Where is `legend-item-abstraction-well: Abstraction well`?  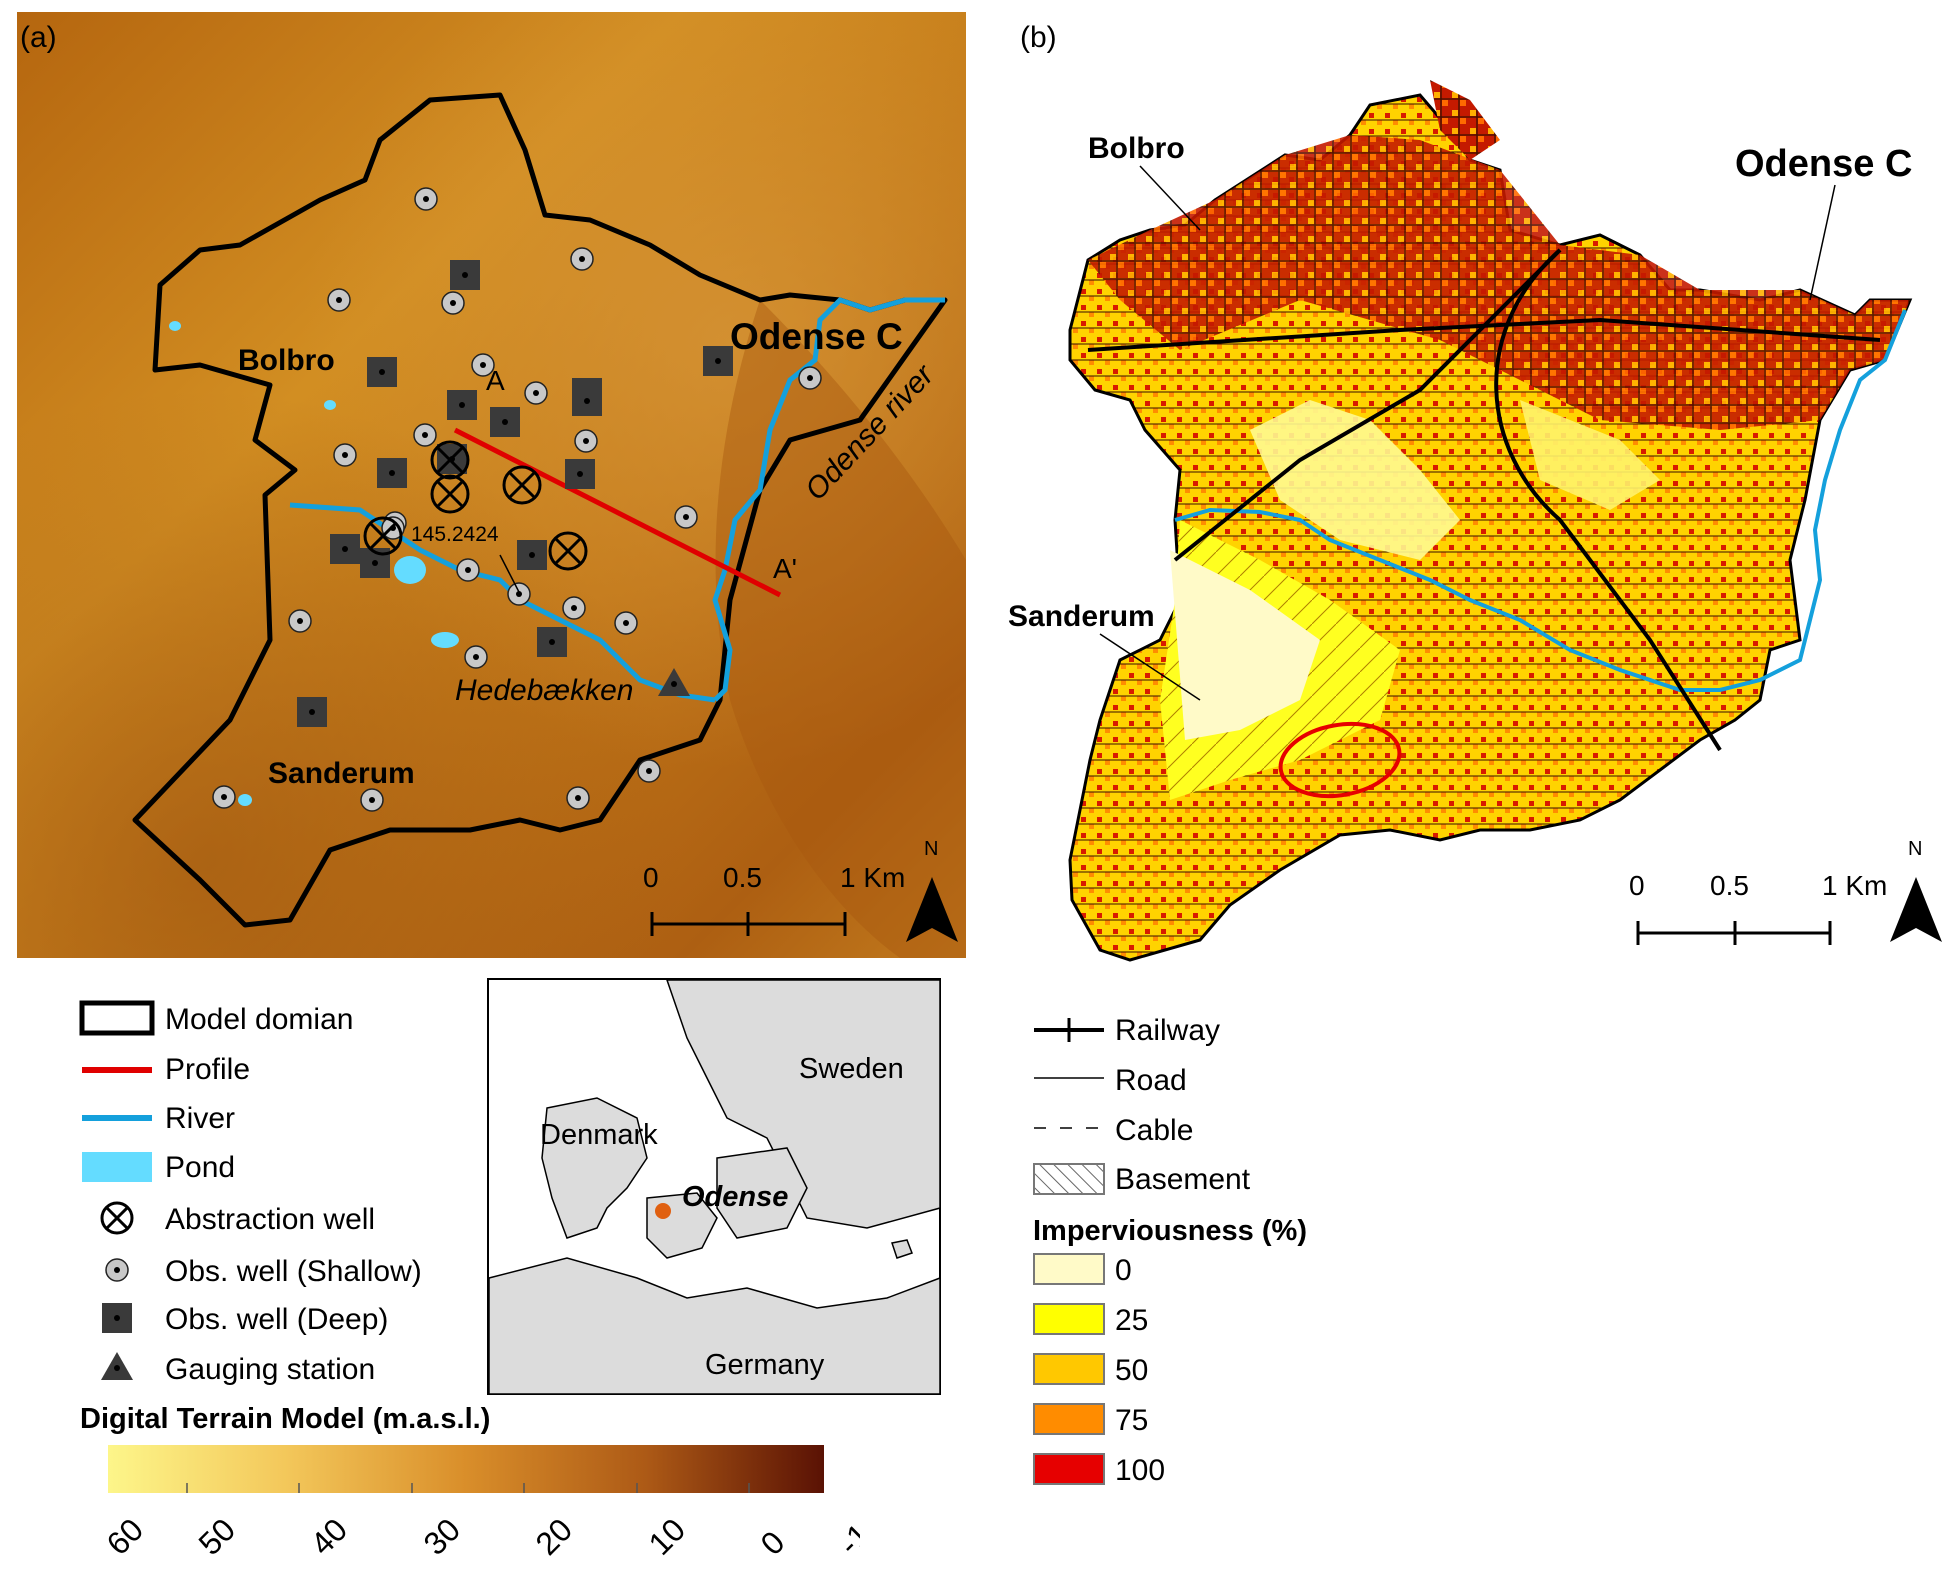 legend-item-abstraction-well: Abstraction well is located at coordinates (270, 1219).